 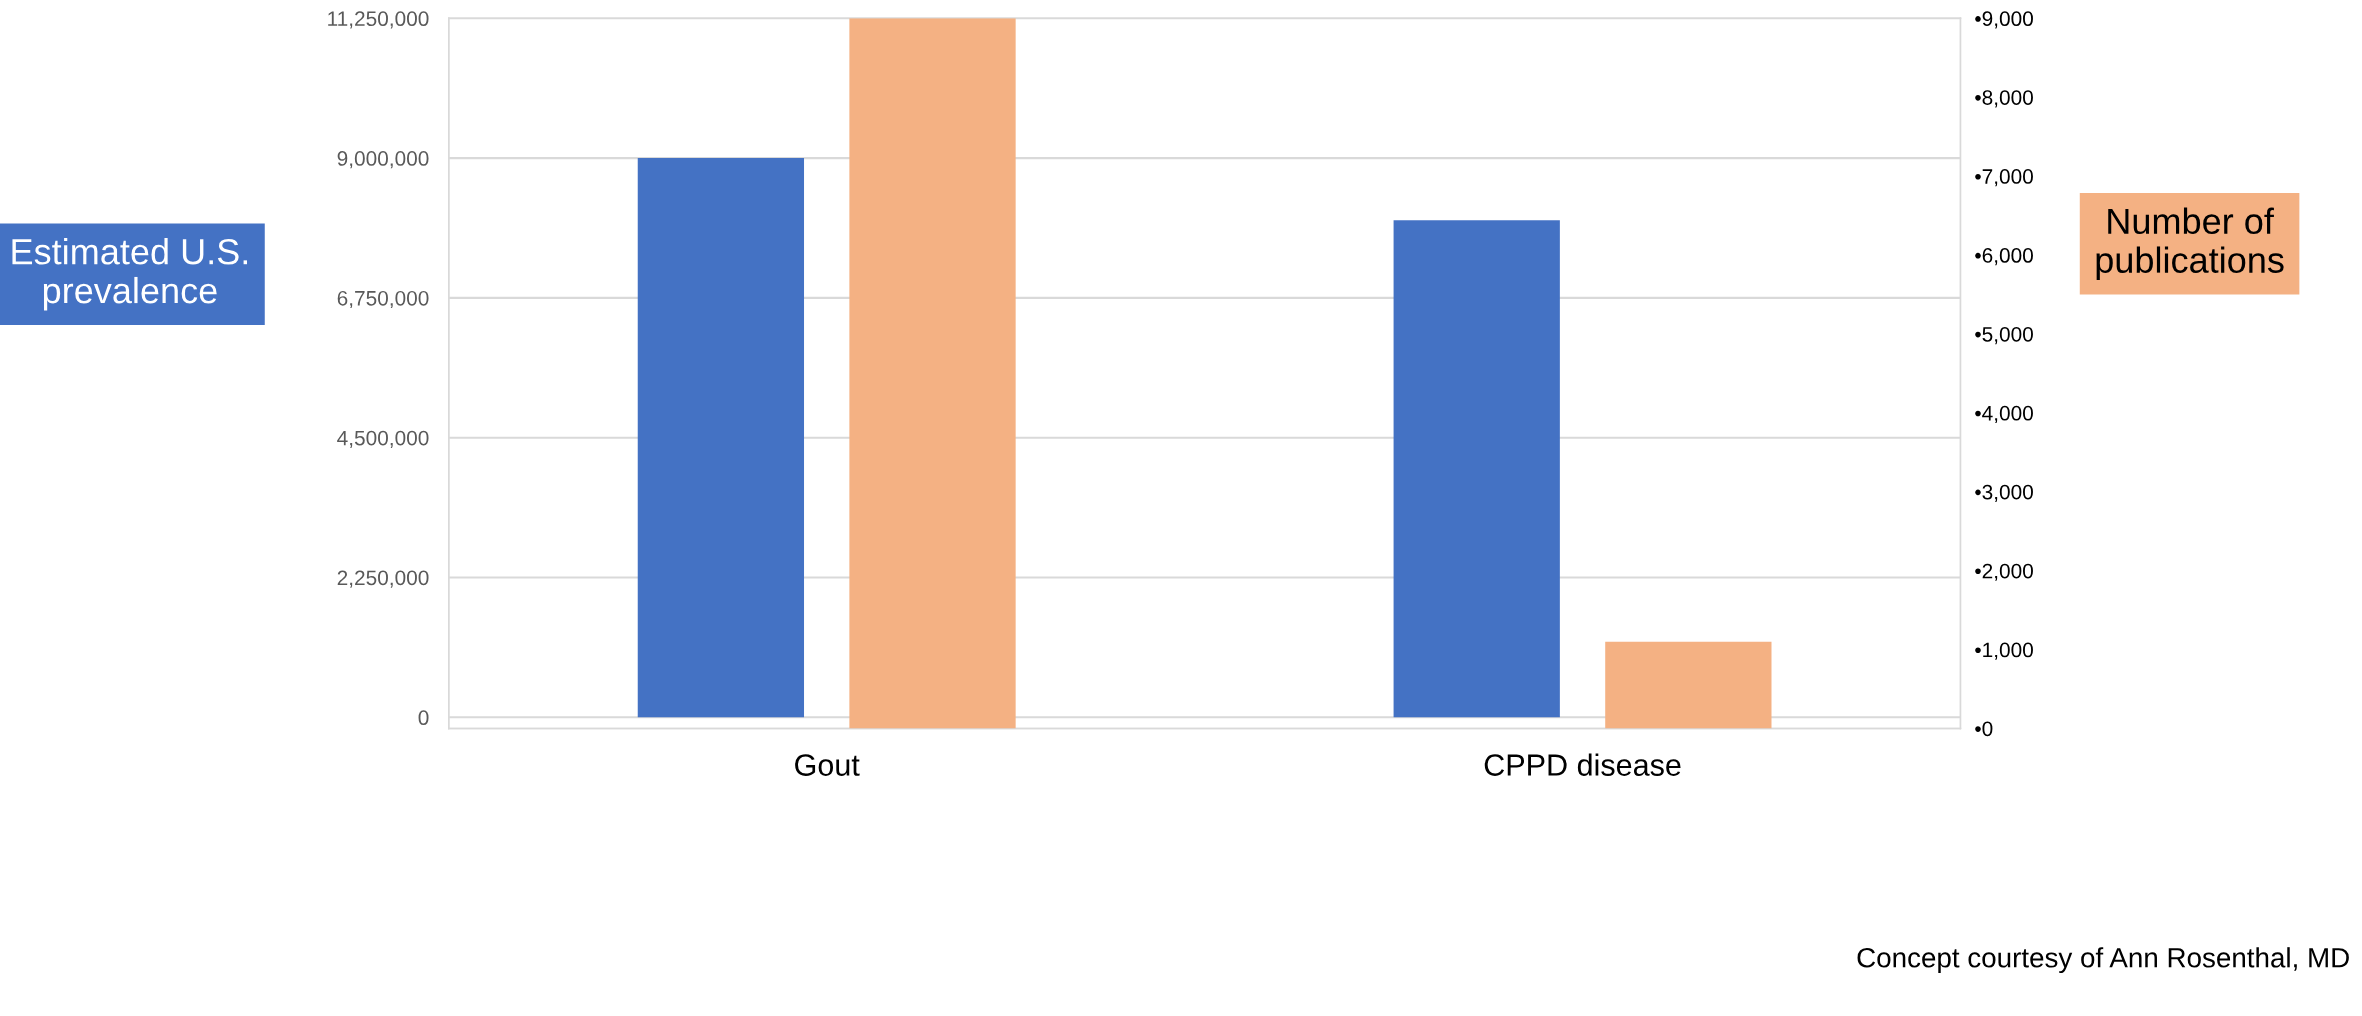 I want to click on y-tick-label: 11,250,000, so click(x=378, y=20).